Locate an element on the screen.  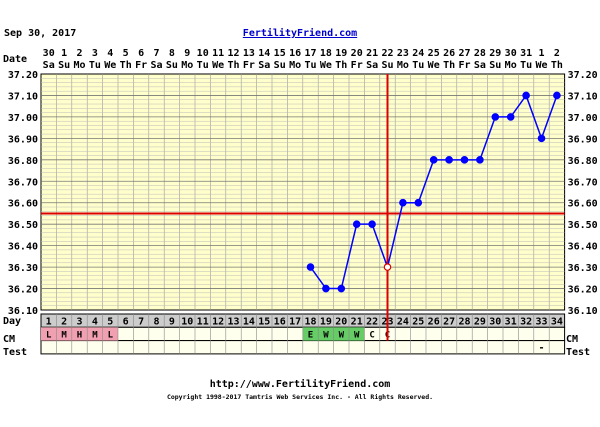
date-number: 14 is located at coordinates (264, 53).